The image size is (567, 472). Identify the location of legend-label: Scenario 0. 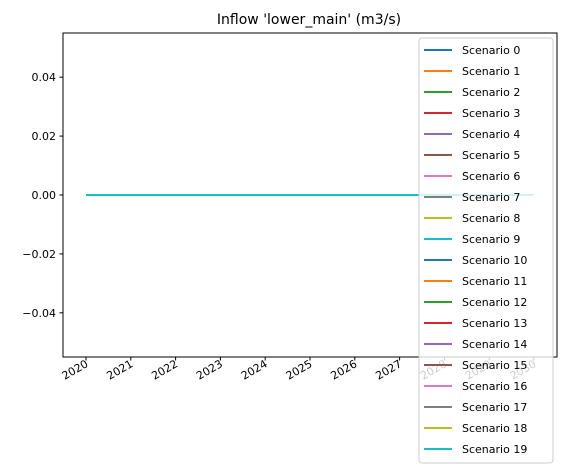
(491, 50).